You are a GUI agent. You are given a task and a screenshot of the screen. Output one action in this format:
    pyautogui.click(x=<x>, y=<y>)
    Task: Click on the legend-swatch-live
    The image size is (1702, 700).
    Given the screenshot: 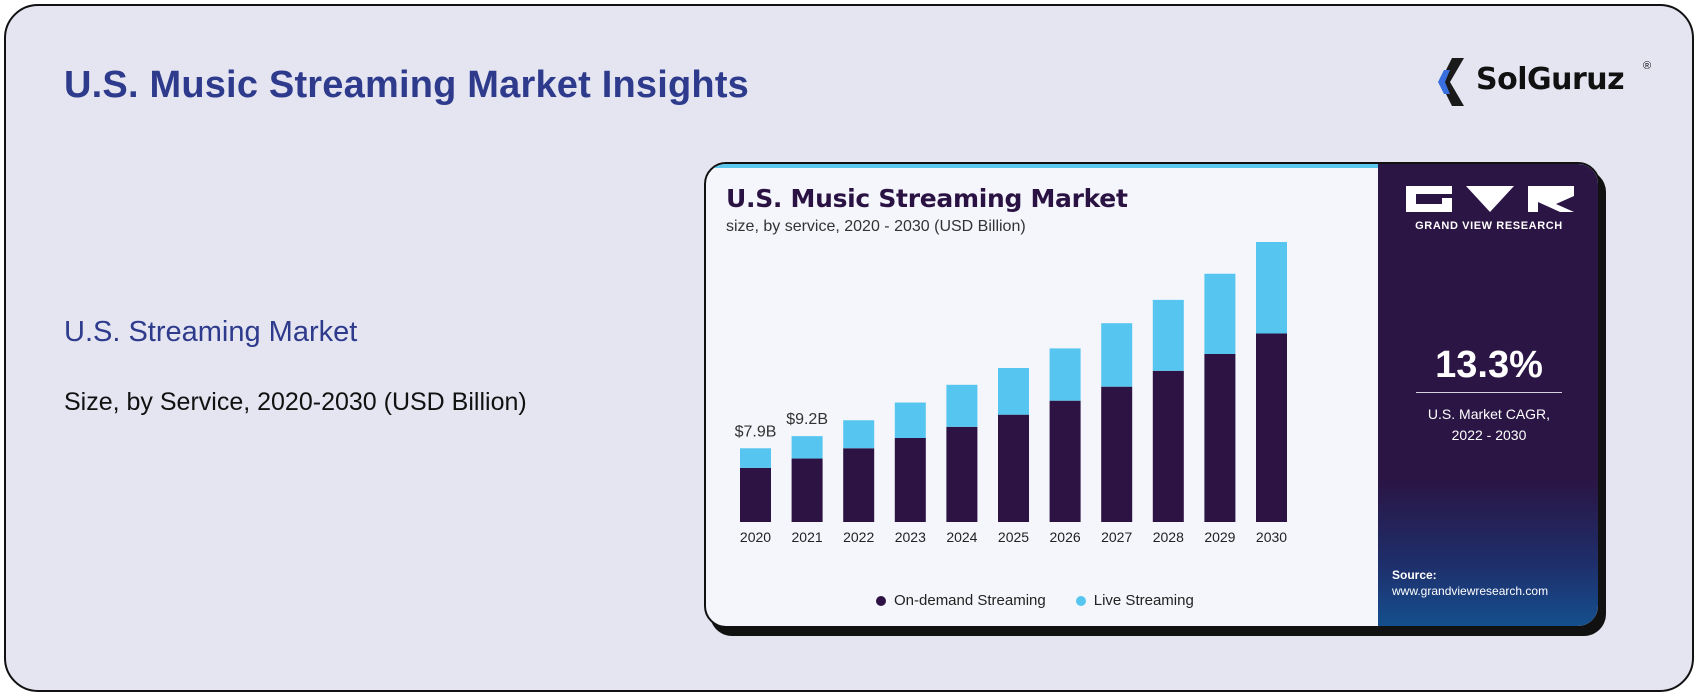 What is the action you would take?
    pyautogui.click(x=1080, y=600)
    